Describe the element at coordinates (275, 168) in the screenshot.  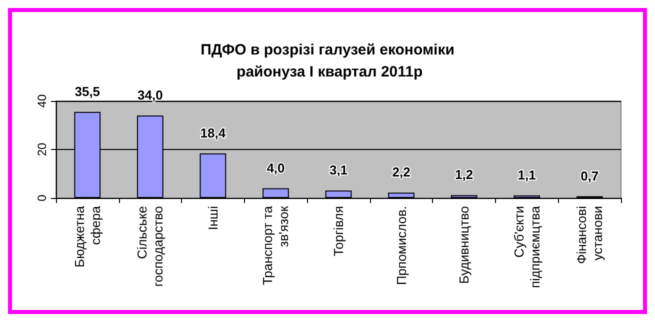
I see `data-label: 4,0` at that location.